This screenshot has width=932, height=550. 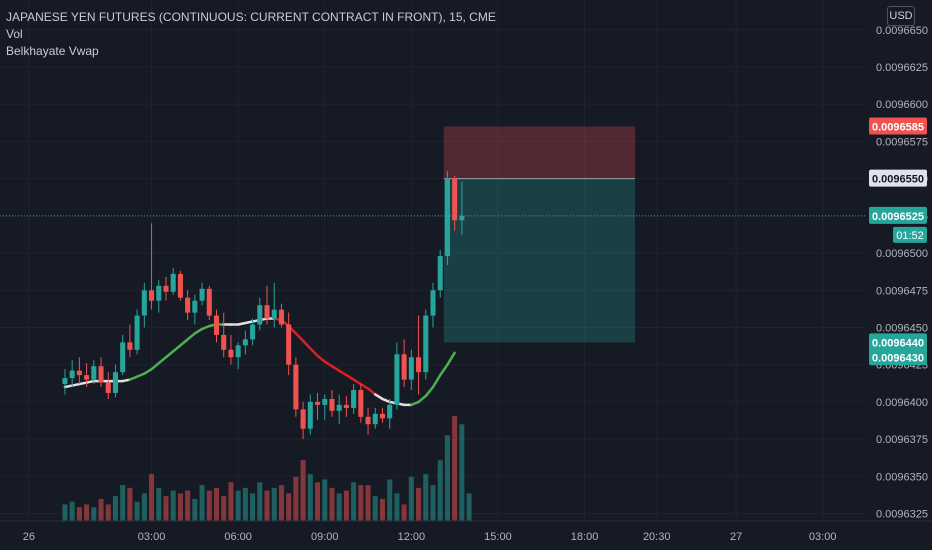 What do you see at coordinates (14, 34) in the screenshot?
I see `indicator-vol-label: Vol` at bounding box center [14, 34].